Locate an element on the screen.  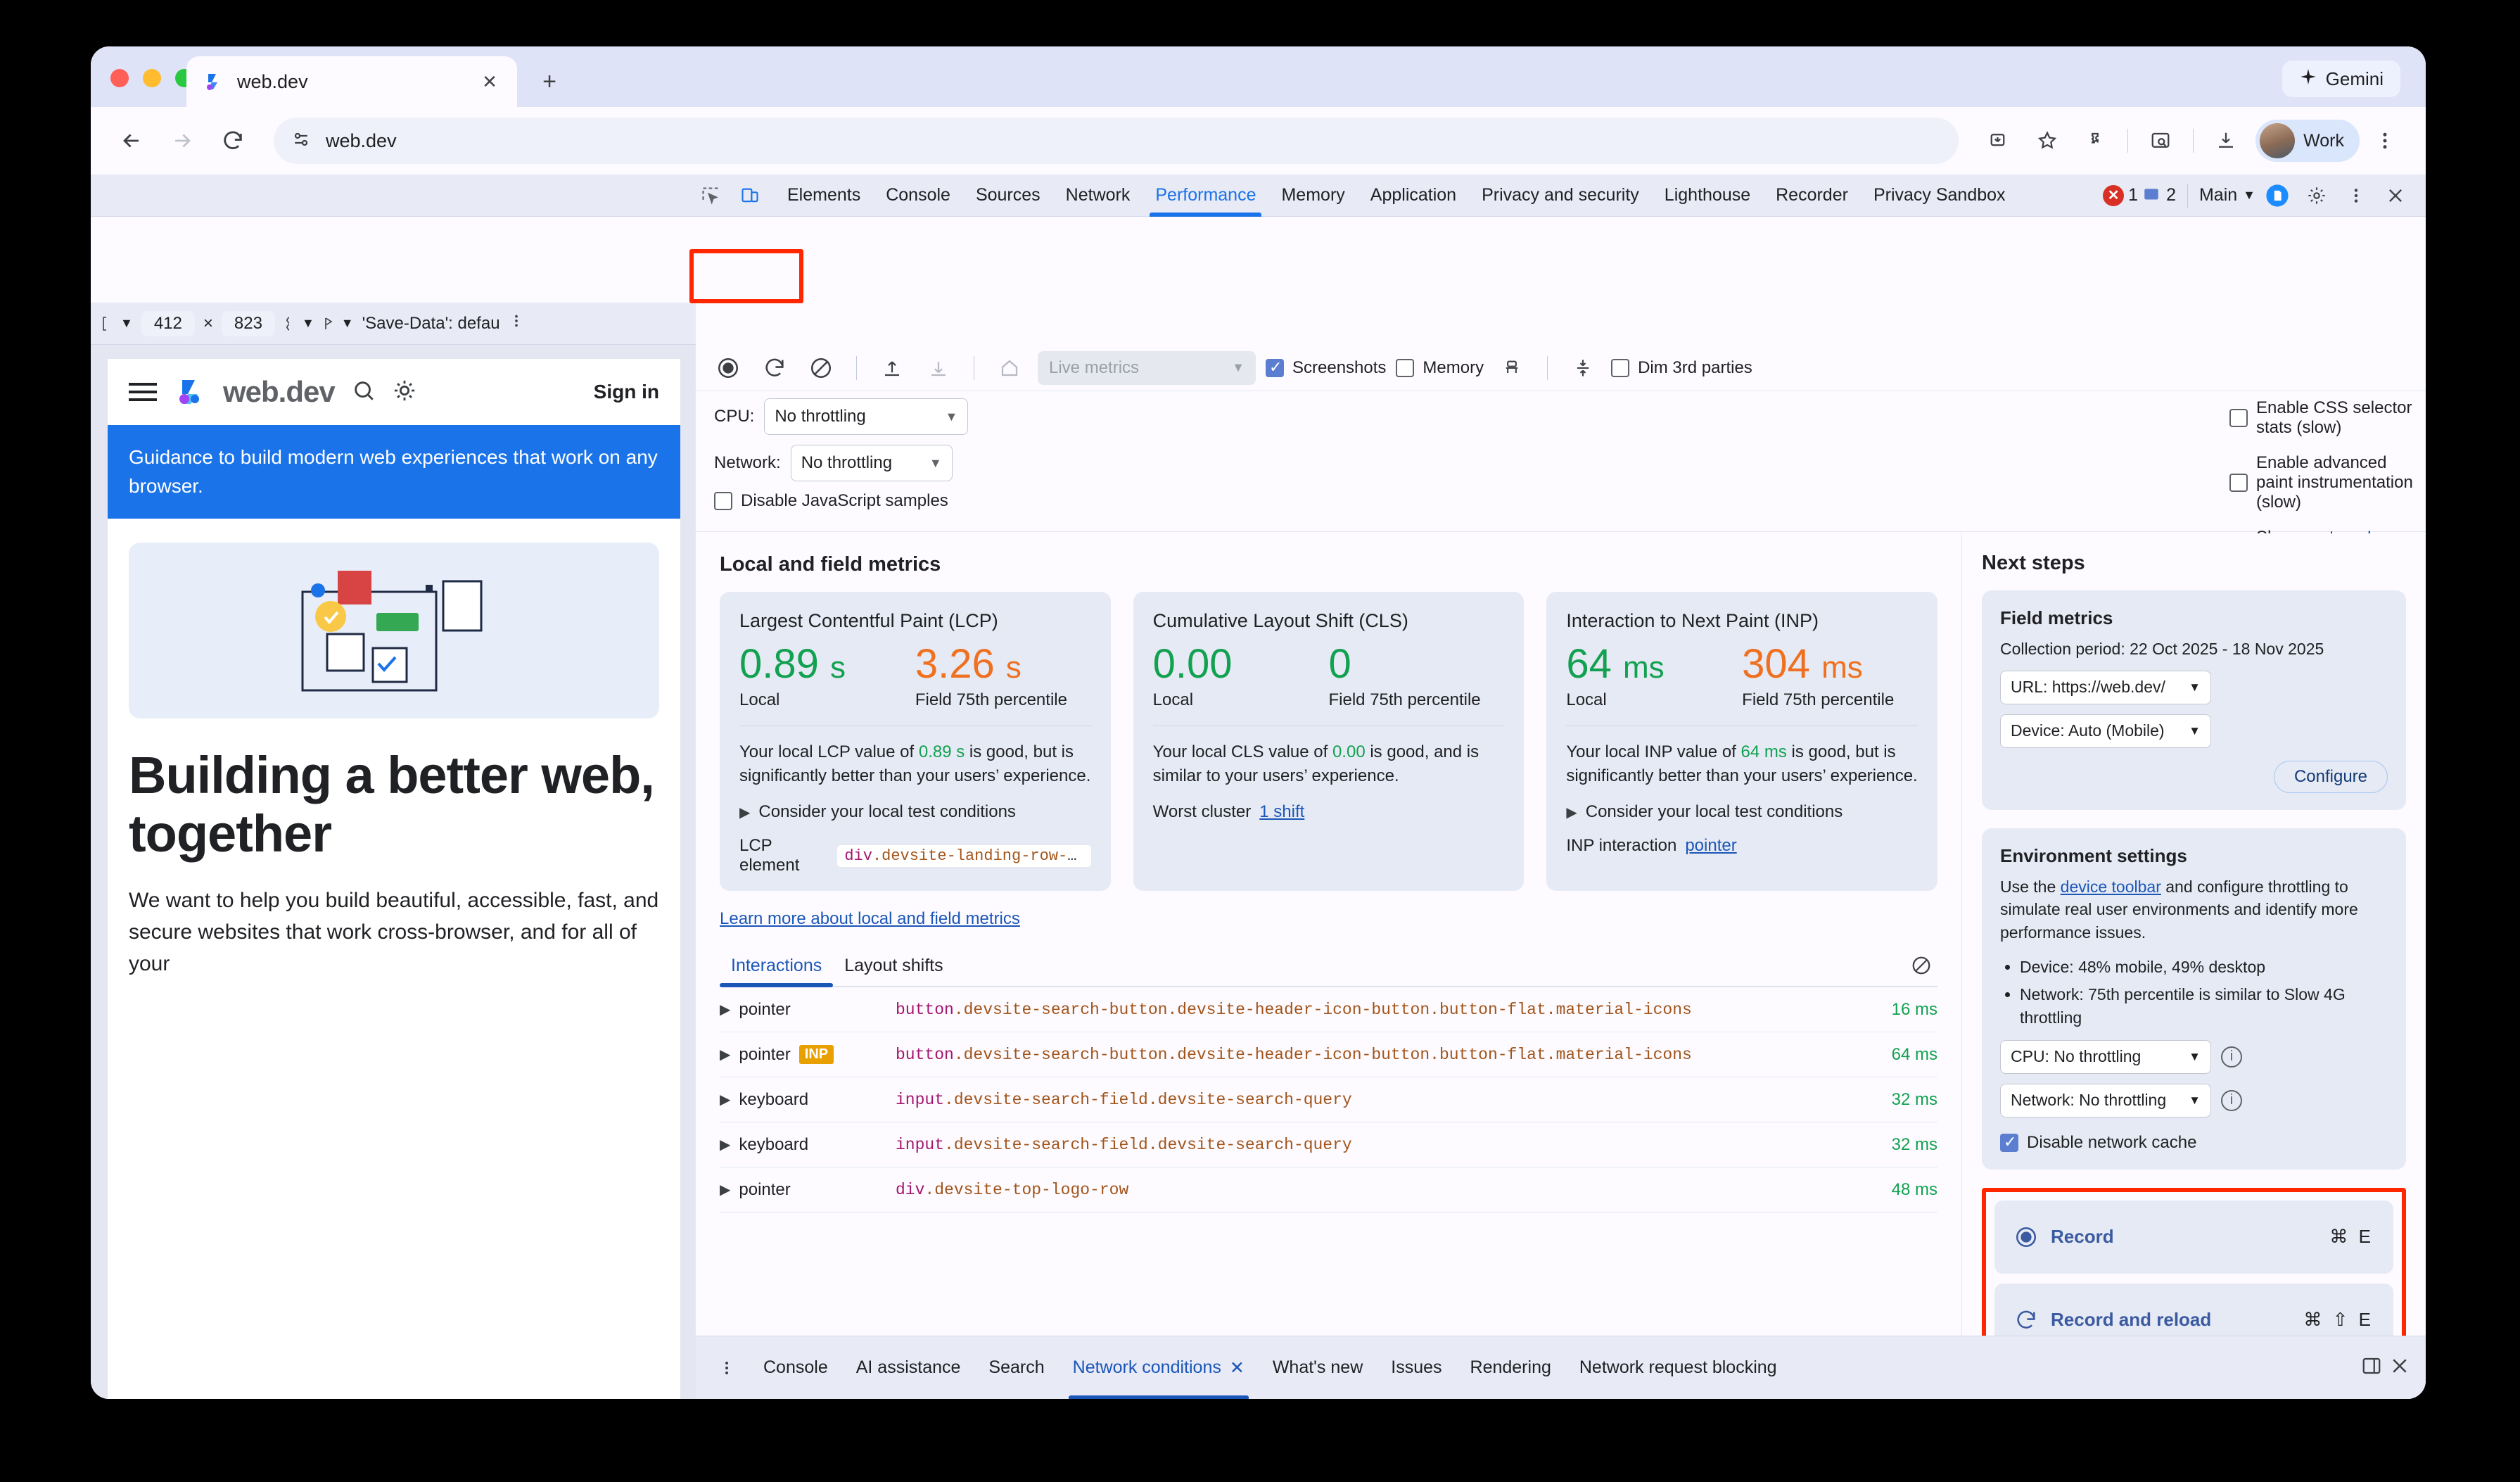
bookmark-star-icon is located at coordinates (2048, 140).